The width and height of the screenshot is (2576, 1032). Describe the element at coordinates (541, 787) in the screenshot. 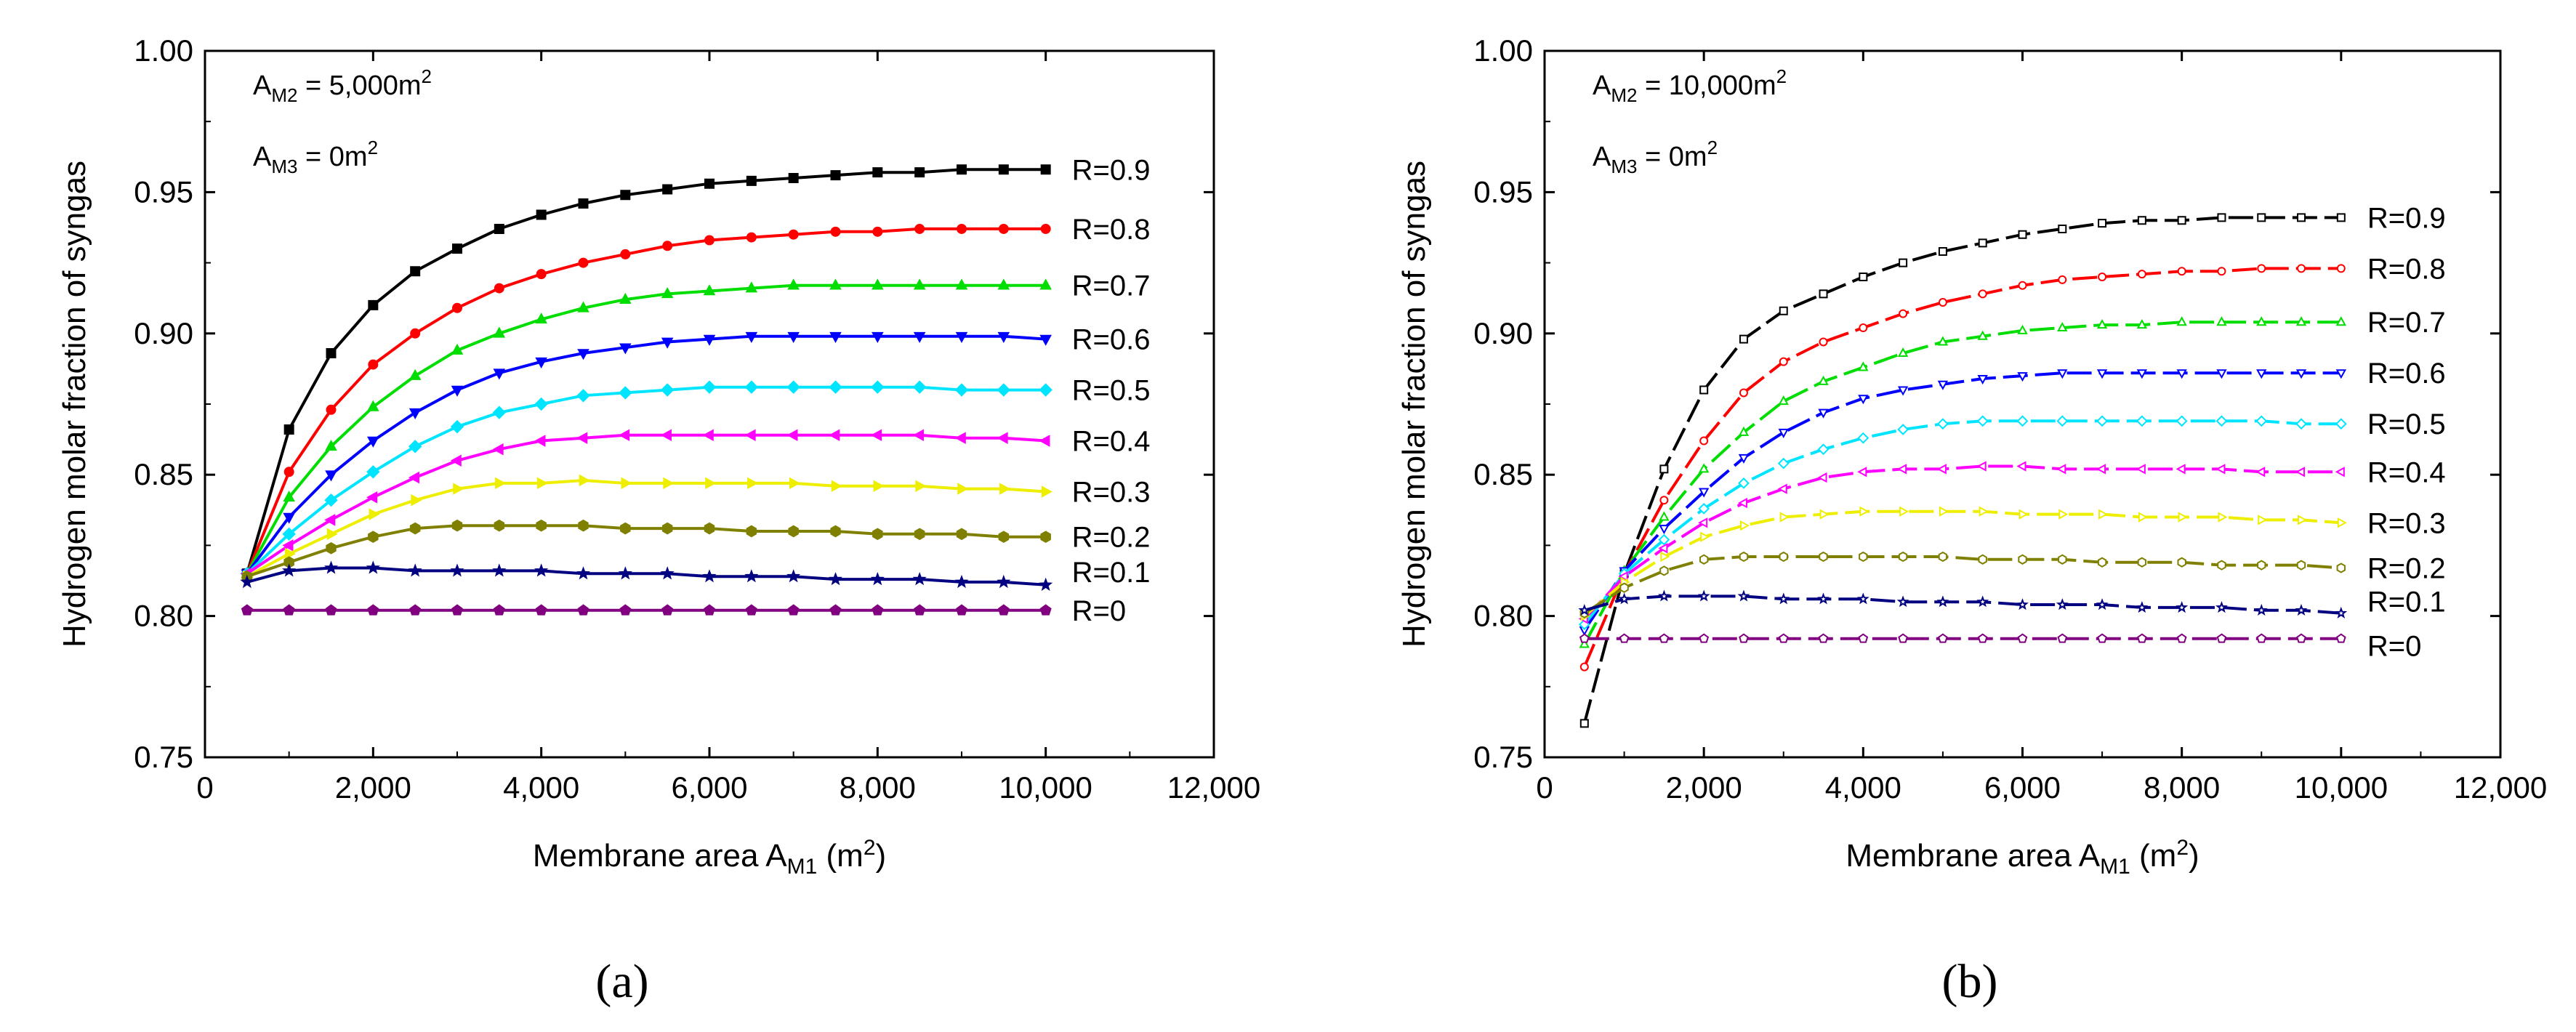

I see `x-tick-label: 4,000` at that location.